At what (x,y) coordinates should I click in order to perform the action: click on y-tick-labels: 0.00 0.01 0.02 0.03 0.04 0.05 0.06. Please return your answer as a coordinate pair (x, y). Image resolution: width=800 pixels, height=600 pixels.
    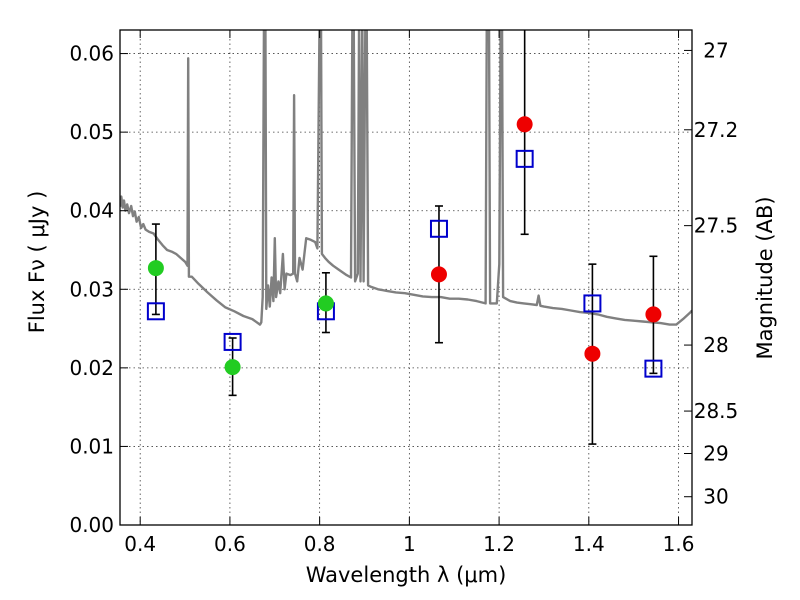
    Looking at the image, I should click on (91, 289).